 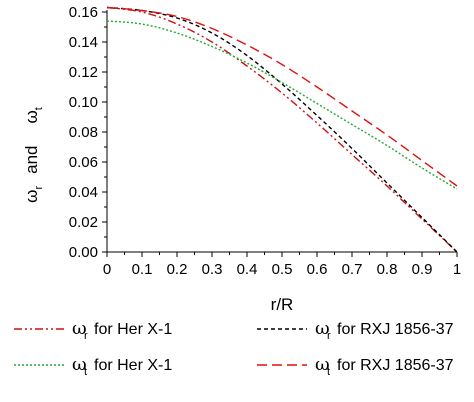 I want to click on y-tick-label: 0.06, so click(x=83, y=162).